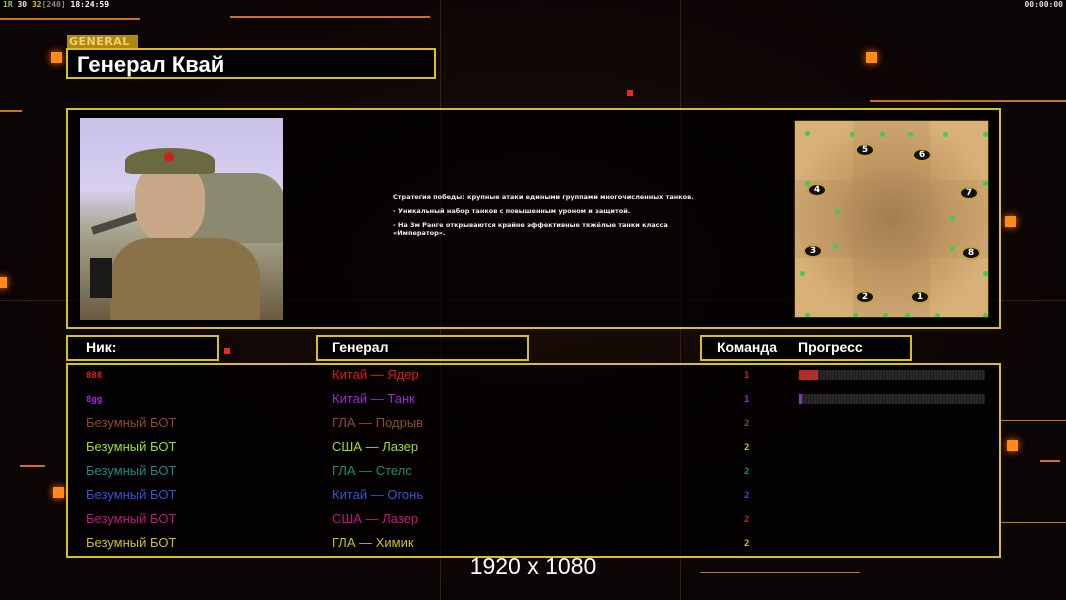  I want to click on map-preview: 1 2 3 4 5 6 7 8, so click(891, 219).